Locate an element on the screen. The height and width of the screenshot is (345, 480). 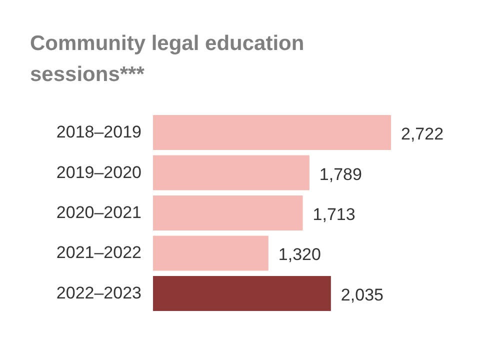
data-label: 1,320 is located at coordinates (299, 254).